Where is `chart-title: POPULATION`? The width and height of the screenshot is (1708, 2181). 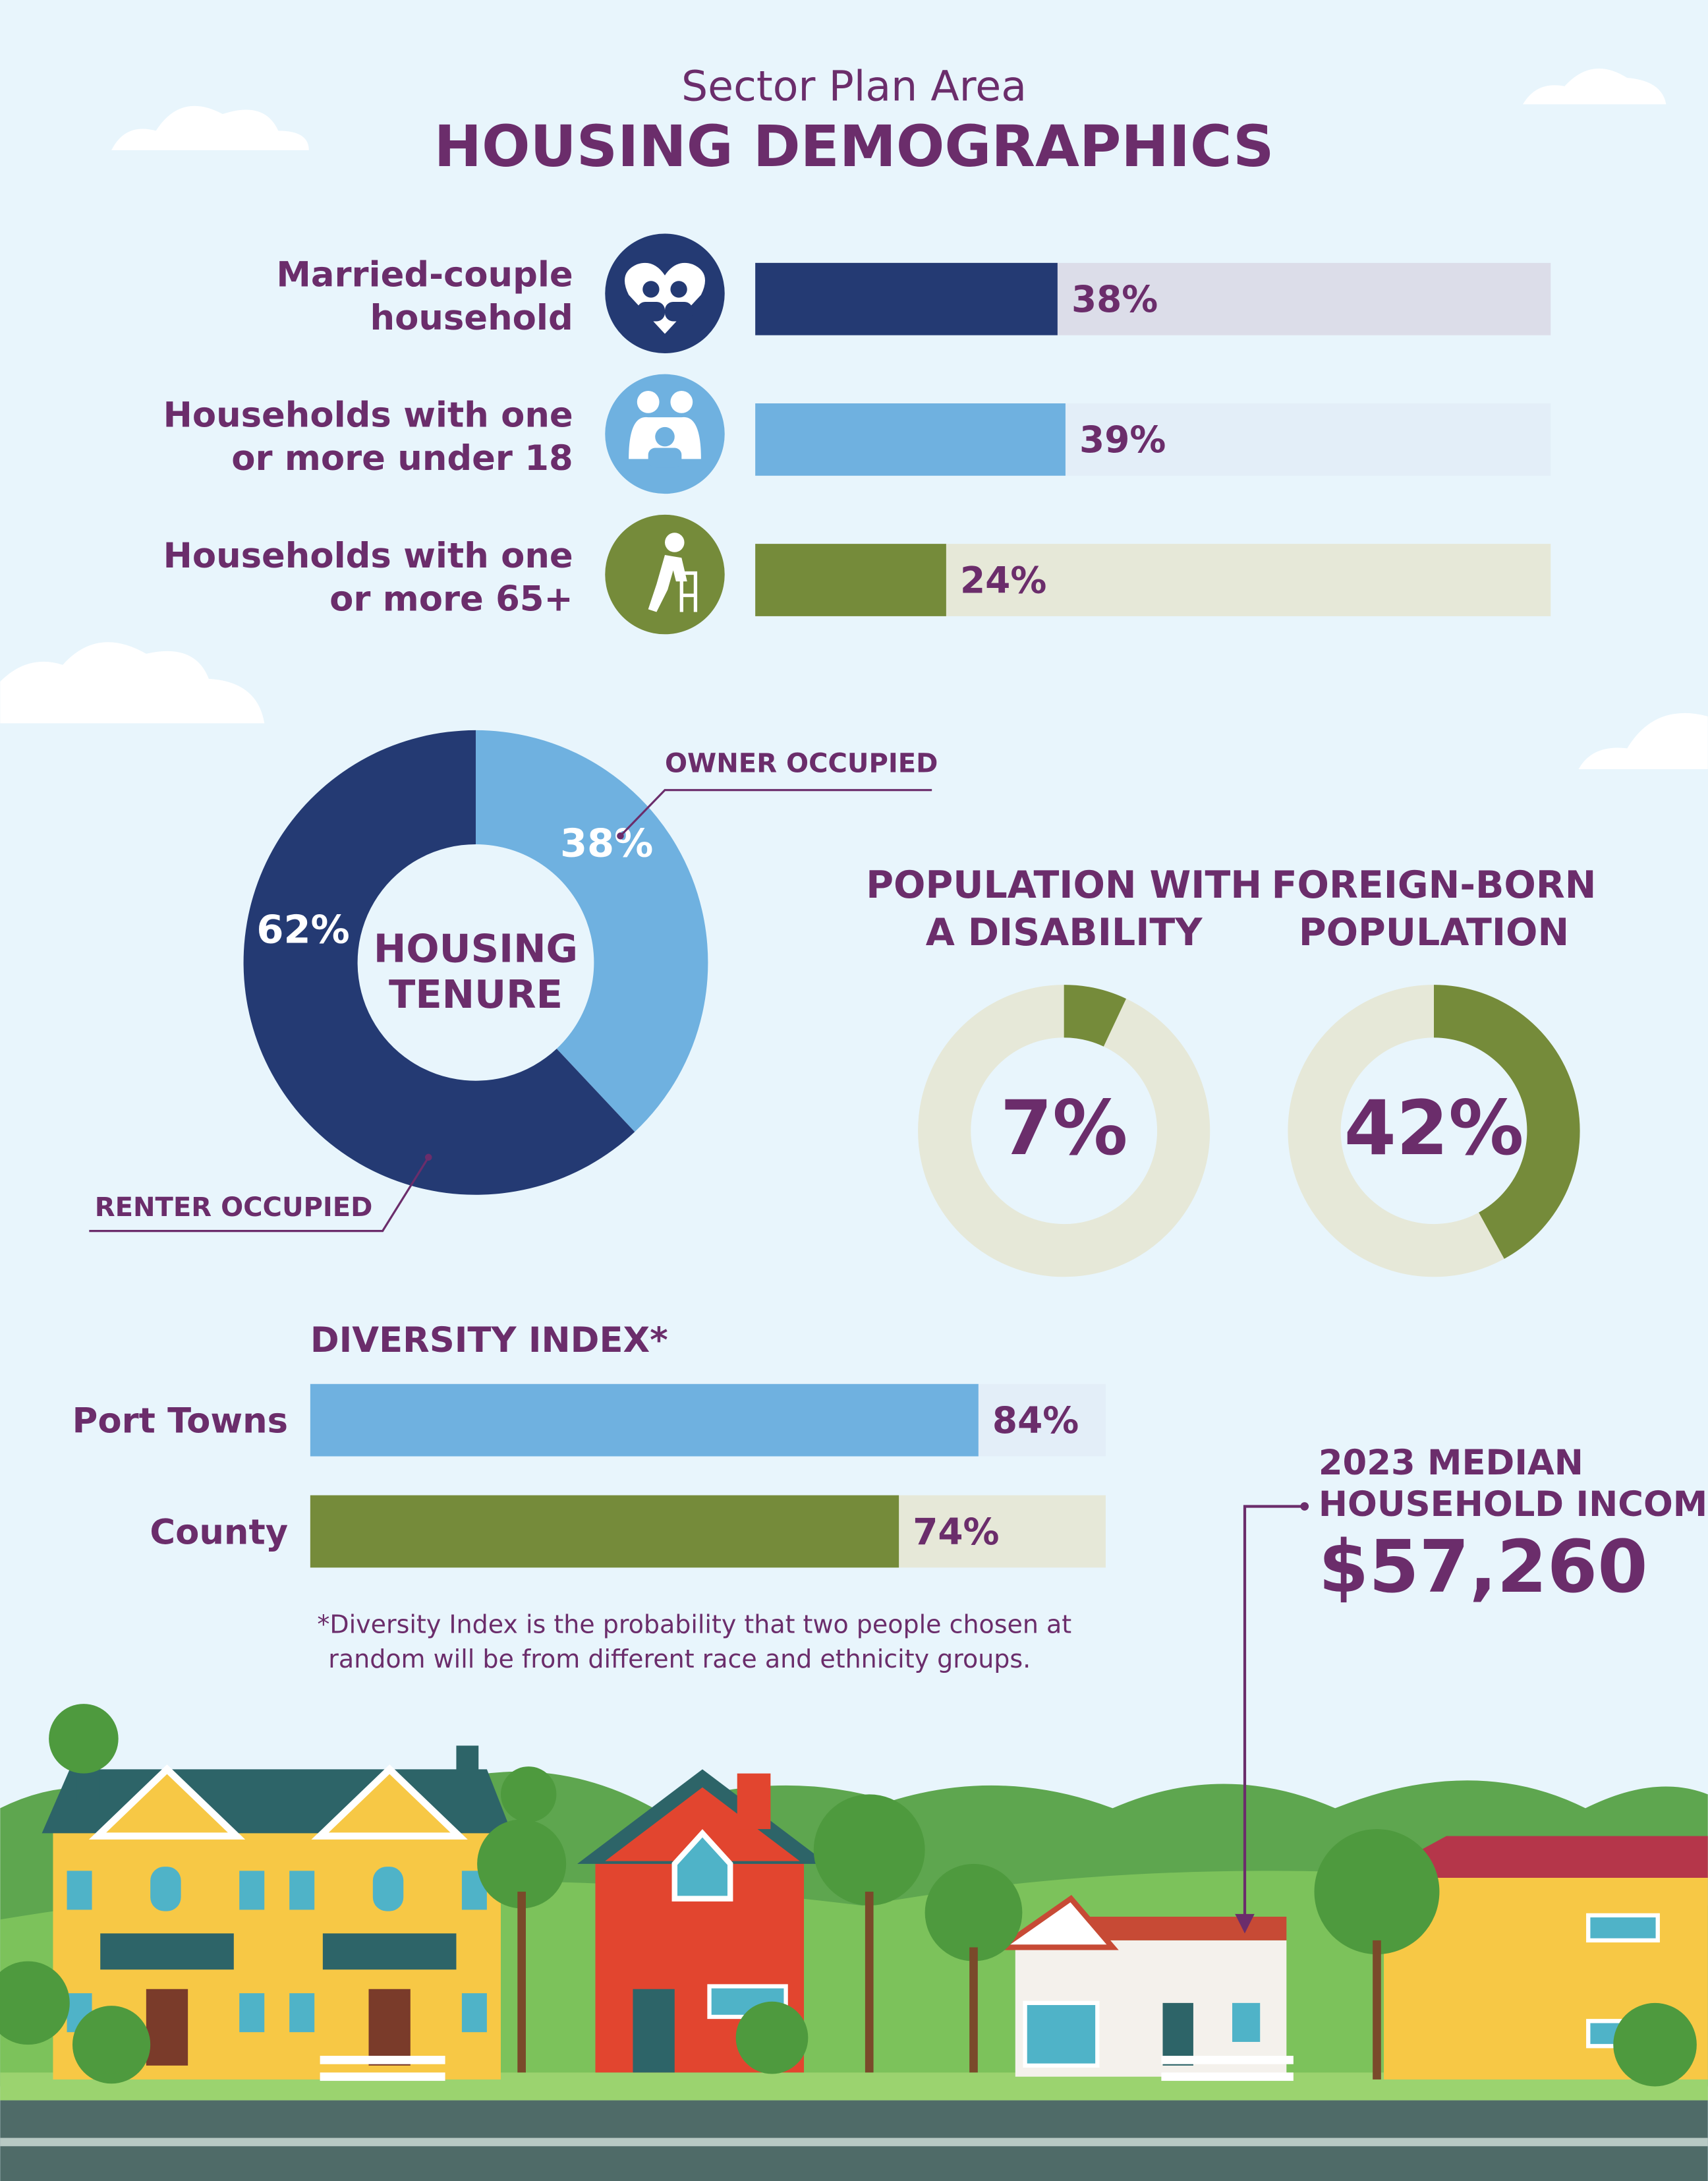
chart-title: POPULATION is located at coordinates (1434, 932).